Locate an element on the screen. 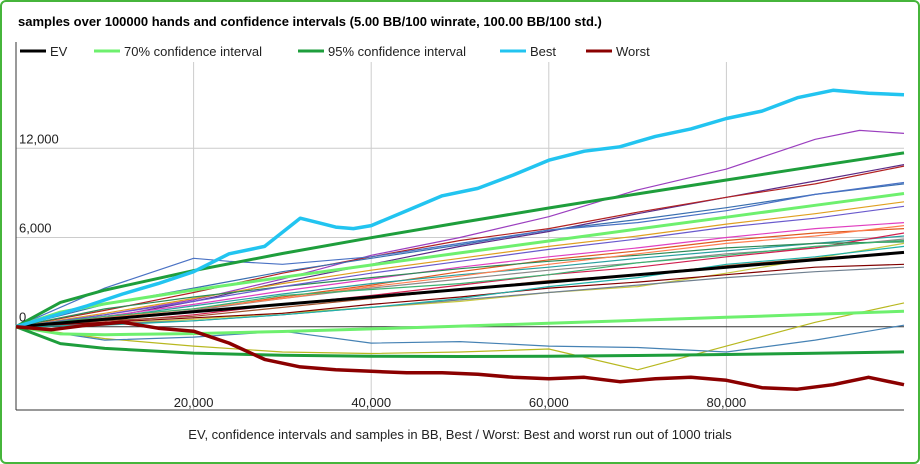  legend-label: 95% confidence interval is located at coordinates (397, 51).